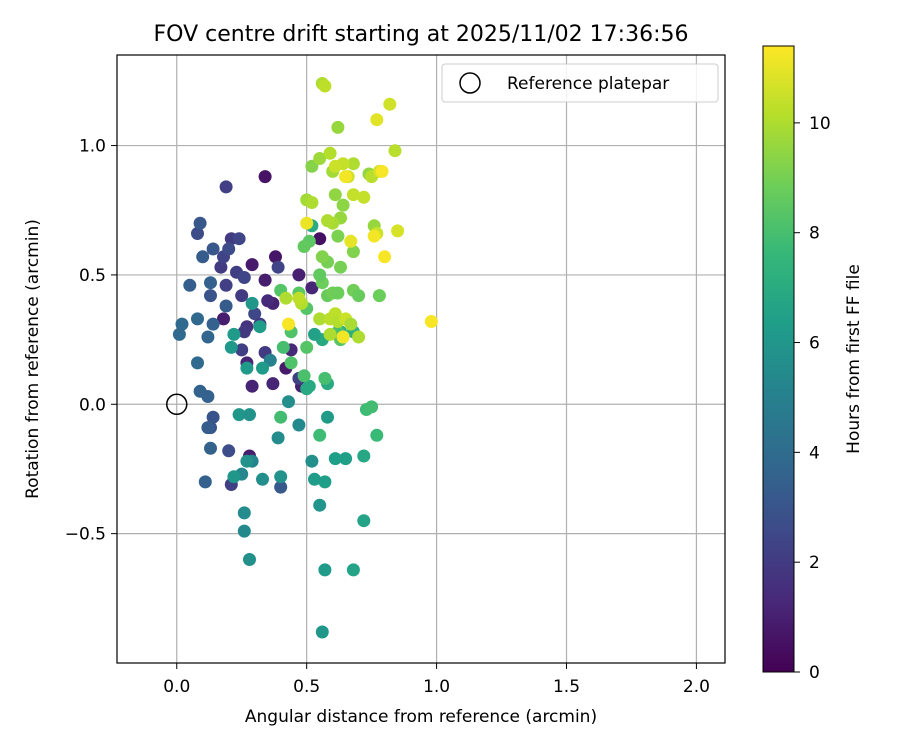 This screenshot has height=750, width=900. I want to click on x-axis-label: Angular distance from reference (arcmin), so click(421, 717).